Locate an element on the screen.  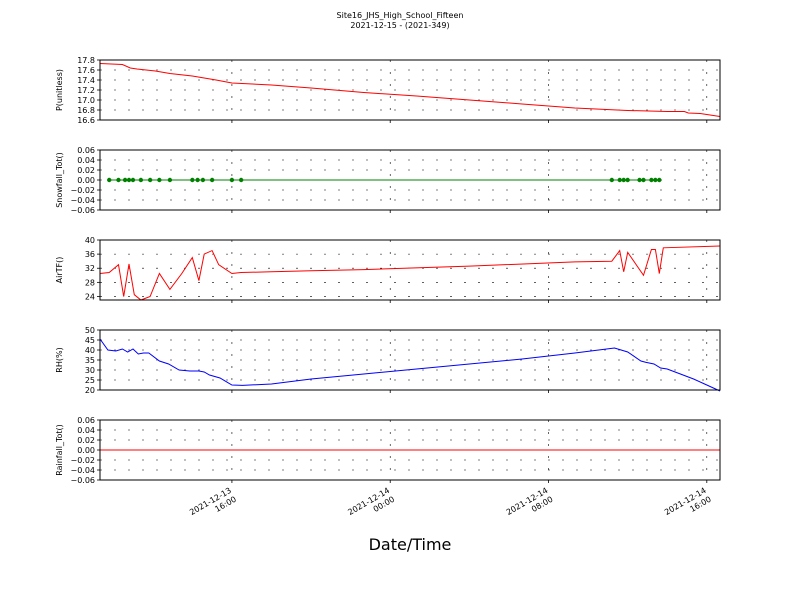
y-tick-label: 30 is located at coordinates (90, 370).